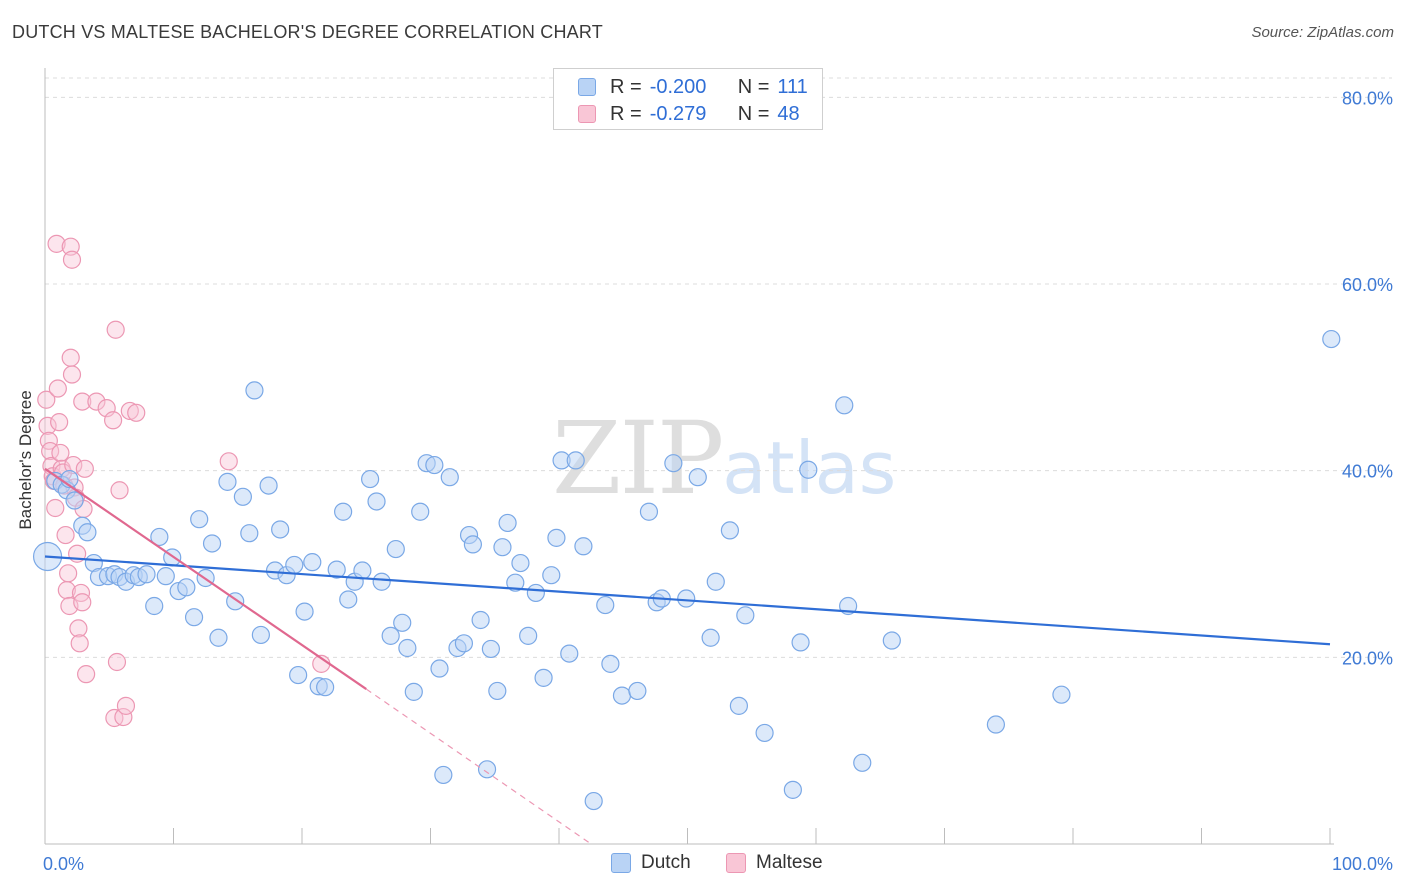  I want to click on bottom-legend-swatch-dutch, so click(621, 863).